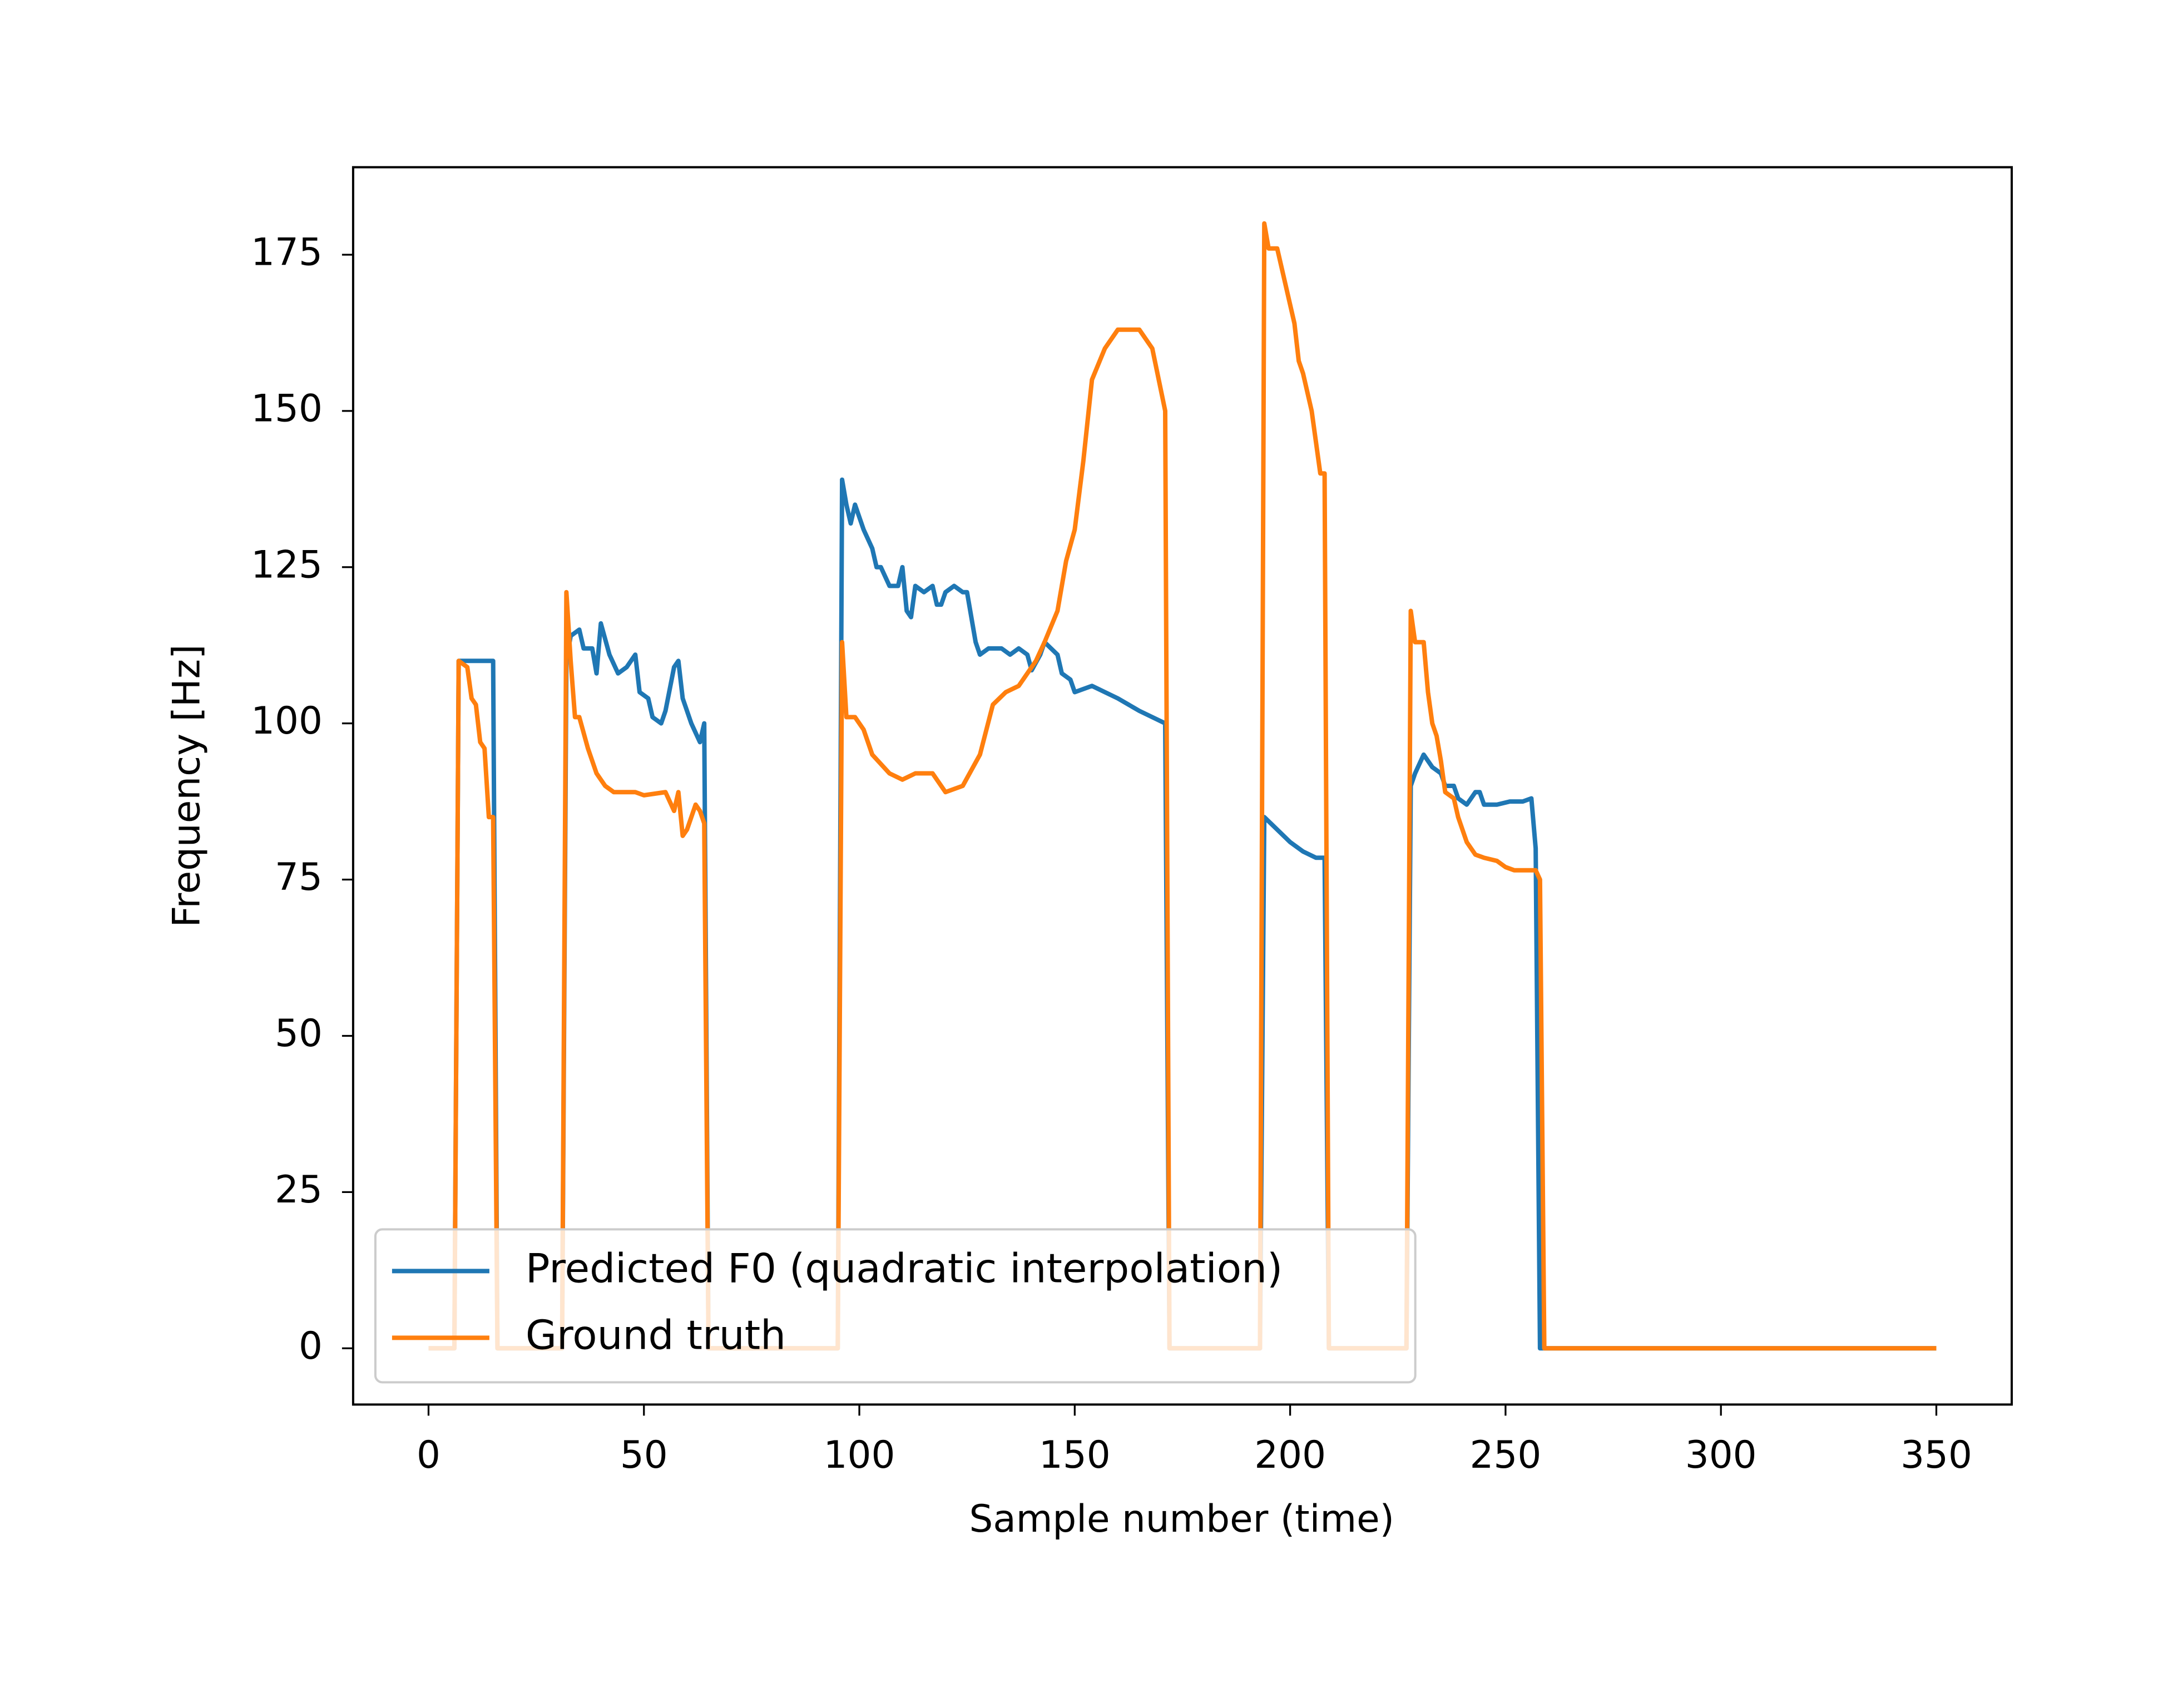 The image size is (2173, 1708). What do you see at coordinates (299, 1033) in the screenshot?
I see `y-tick-label: 50` at bounding box center [299, 1033].